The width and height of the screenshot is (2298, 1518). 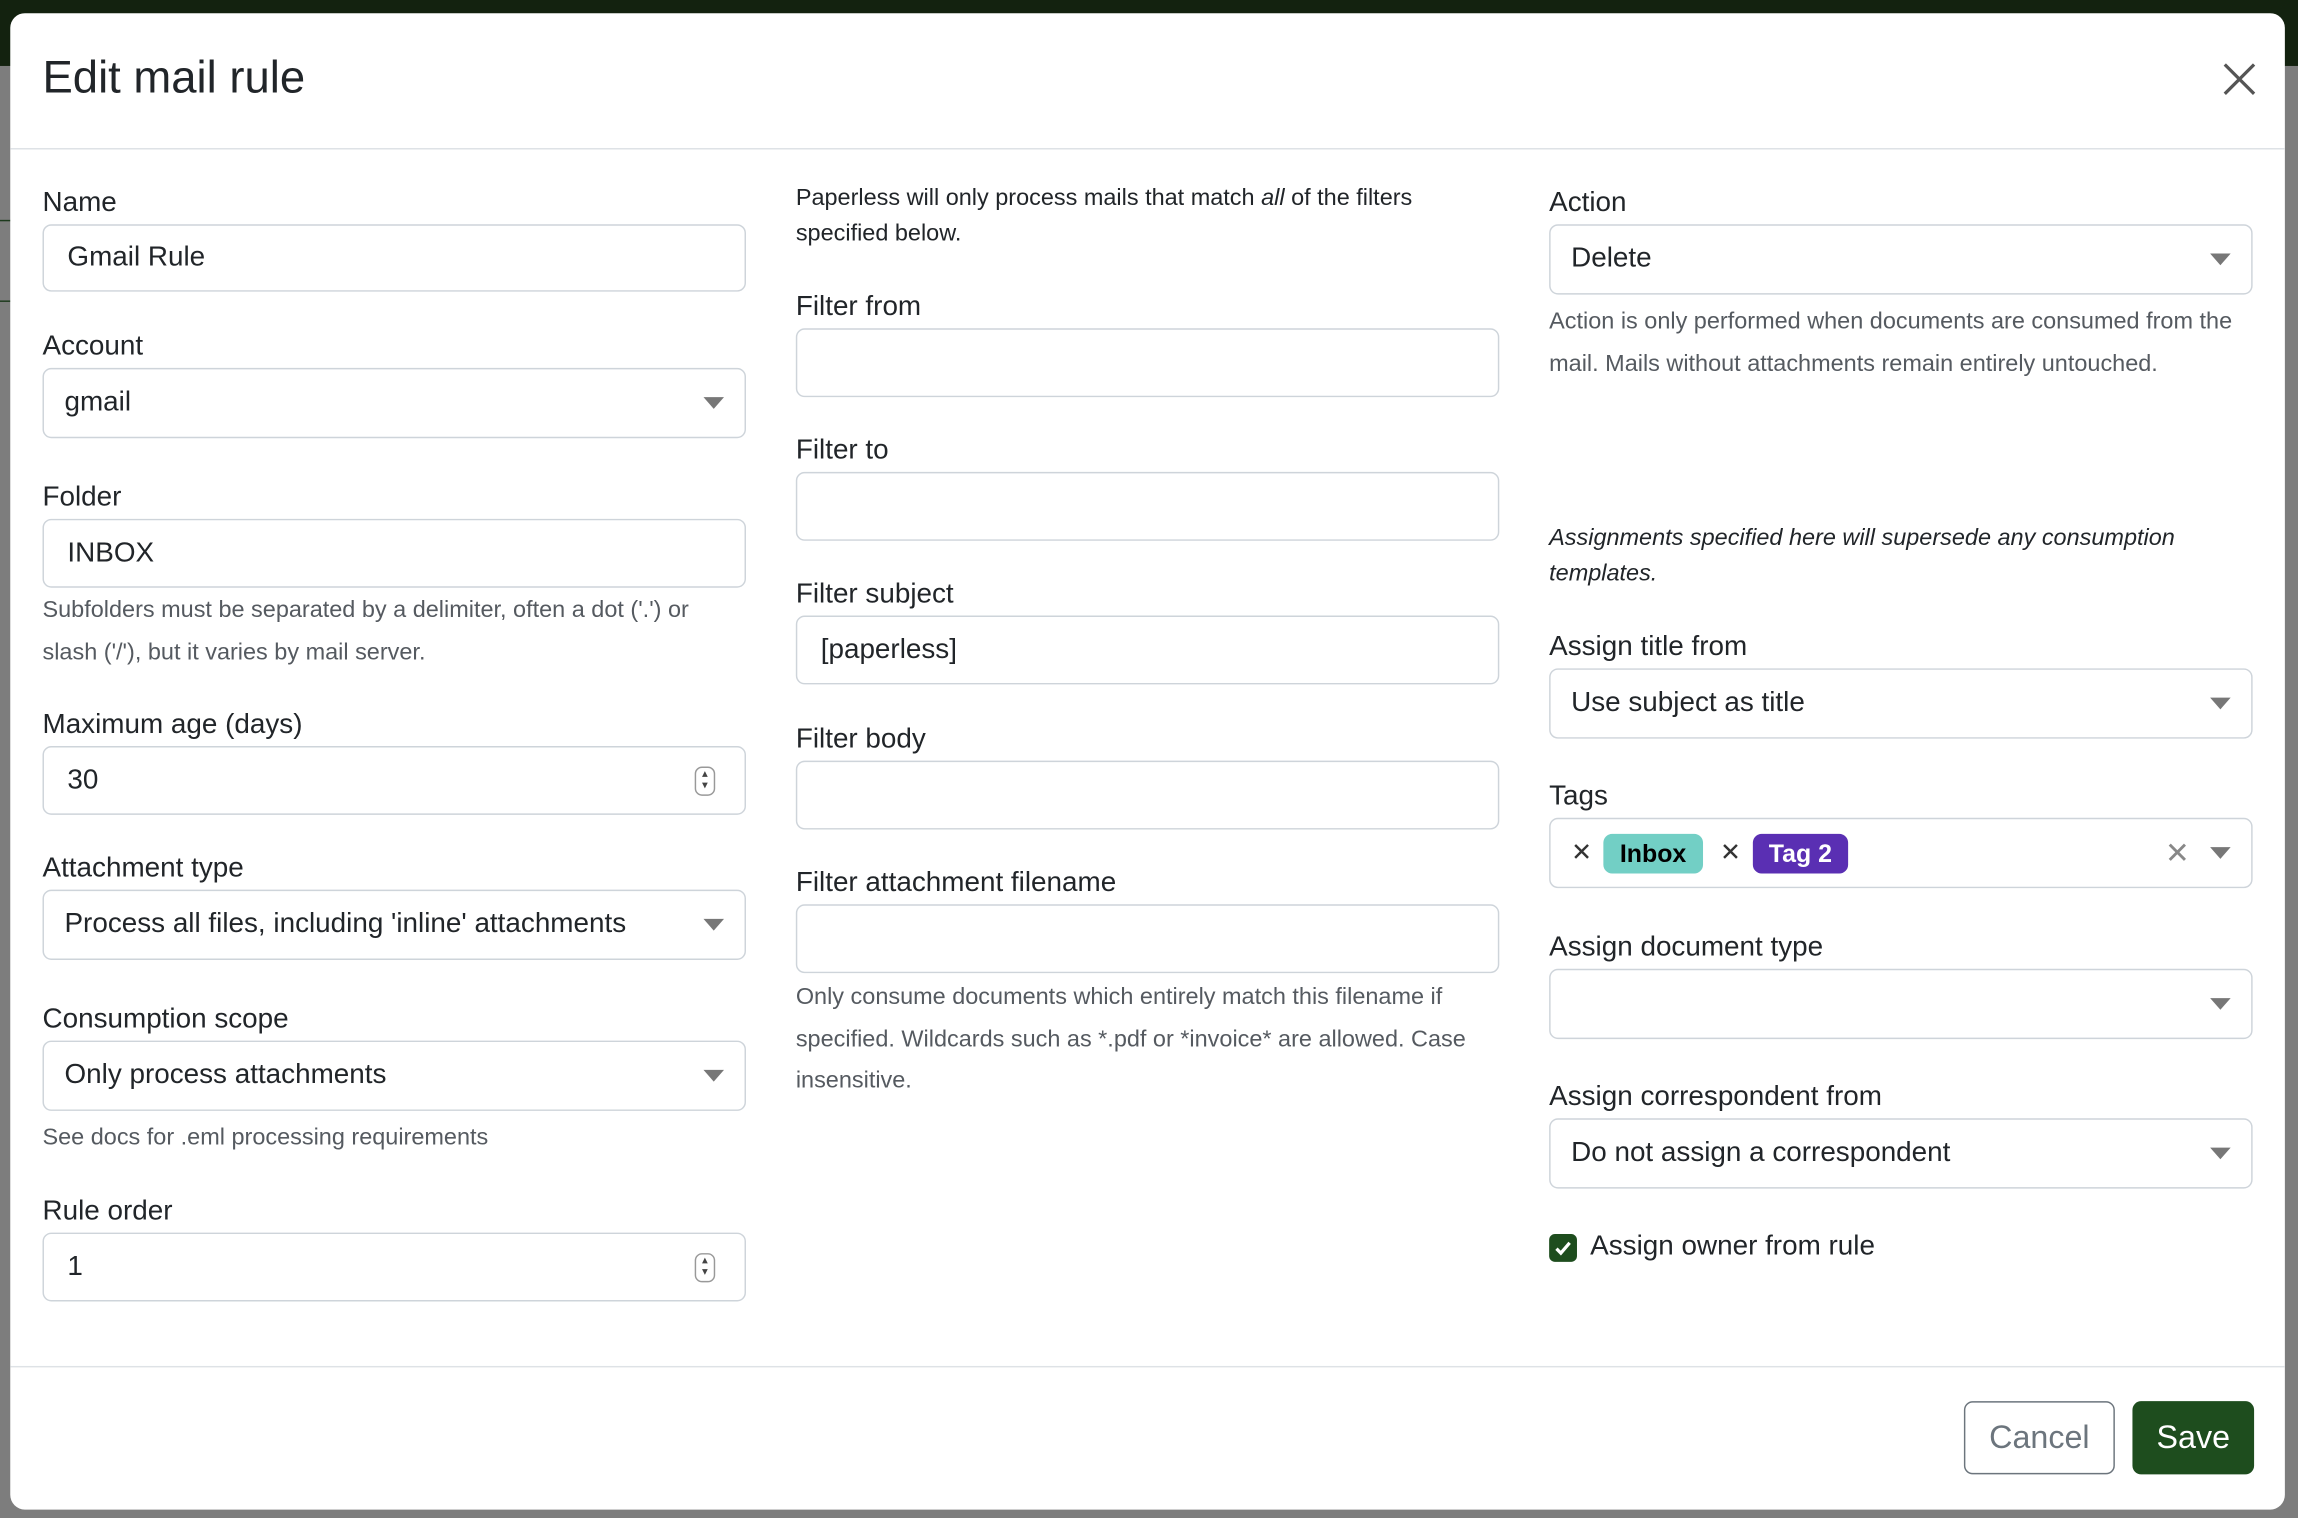 What do you see at coordinates (1611, 259) in the screenshot?
I see `action-value: Delete` at bounding box center [1611, 259].